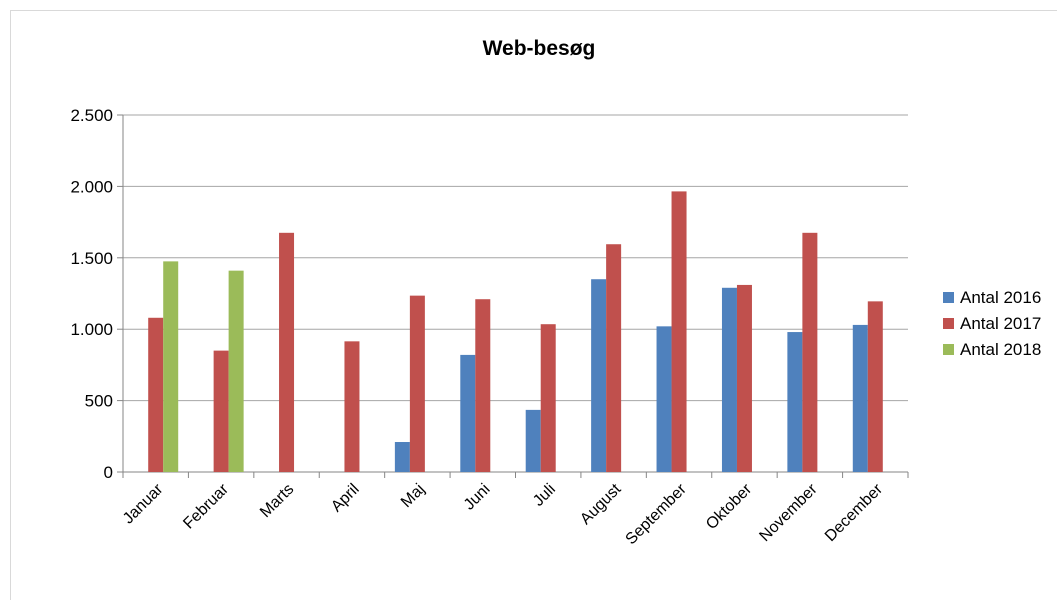 This screenshot has width=1058, height=606. Describe the element at coordinates (601, 504) in the screenshot. I see `x-tick-label: August` at that location.